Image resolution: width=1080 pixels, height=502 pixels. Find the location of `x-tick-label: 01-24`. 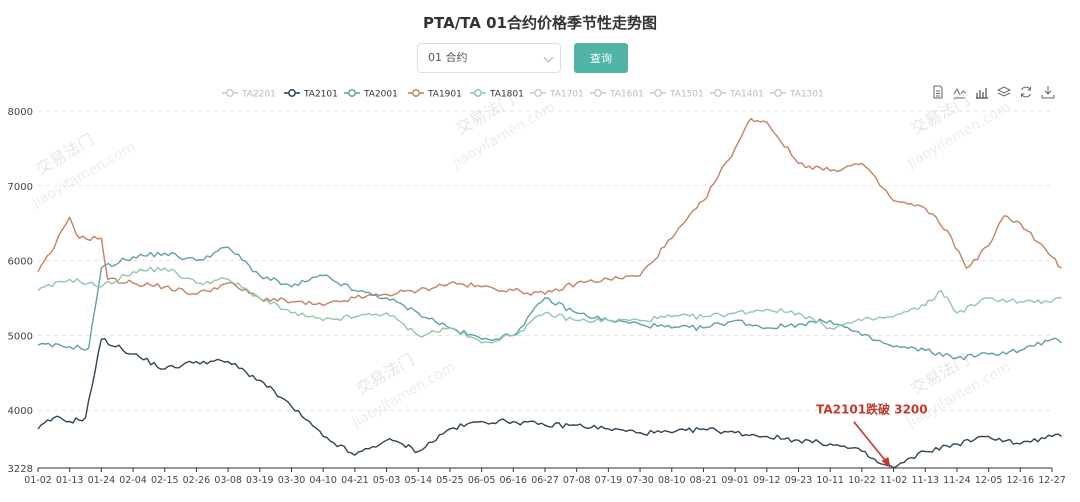

x-tick-label: 01-24 is located at coordinates (102, 480).